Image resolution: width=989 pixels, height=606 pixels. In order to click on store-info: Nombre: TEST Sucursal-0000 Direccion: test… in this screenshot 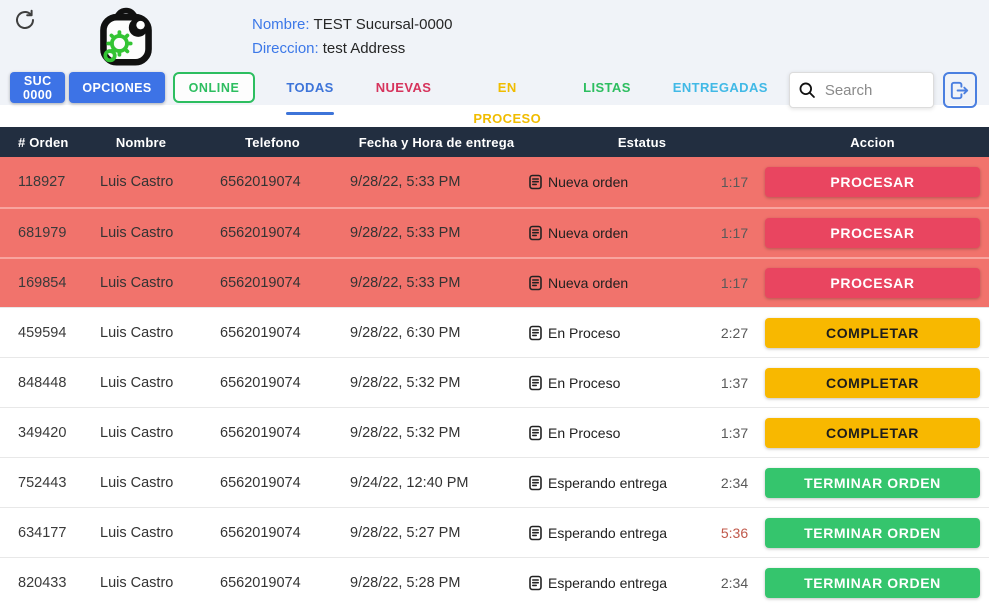, I will do `click(352, 37)`.